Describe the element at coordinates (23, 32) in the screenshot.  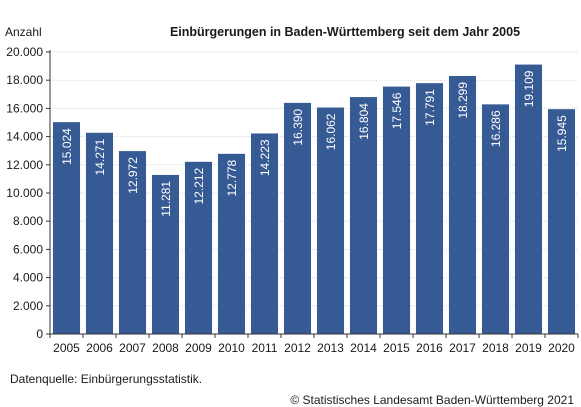
I see `y-axis-label: Anzahl` at that location.